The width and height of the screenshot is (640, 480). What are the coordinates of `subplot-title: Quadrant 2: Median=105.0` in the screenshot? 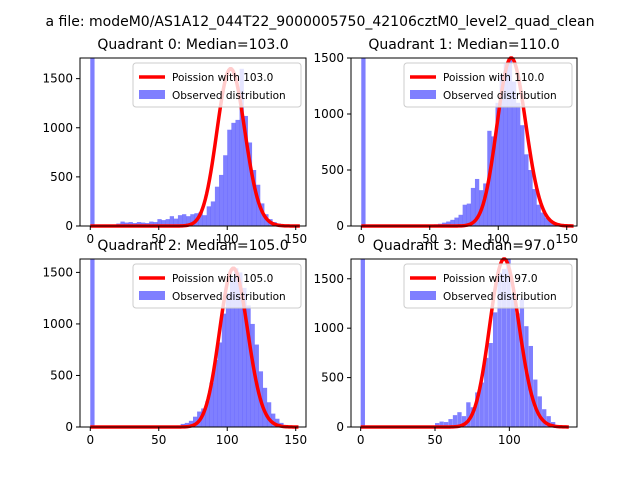 It's located at (192, 246).